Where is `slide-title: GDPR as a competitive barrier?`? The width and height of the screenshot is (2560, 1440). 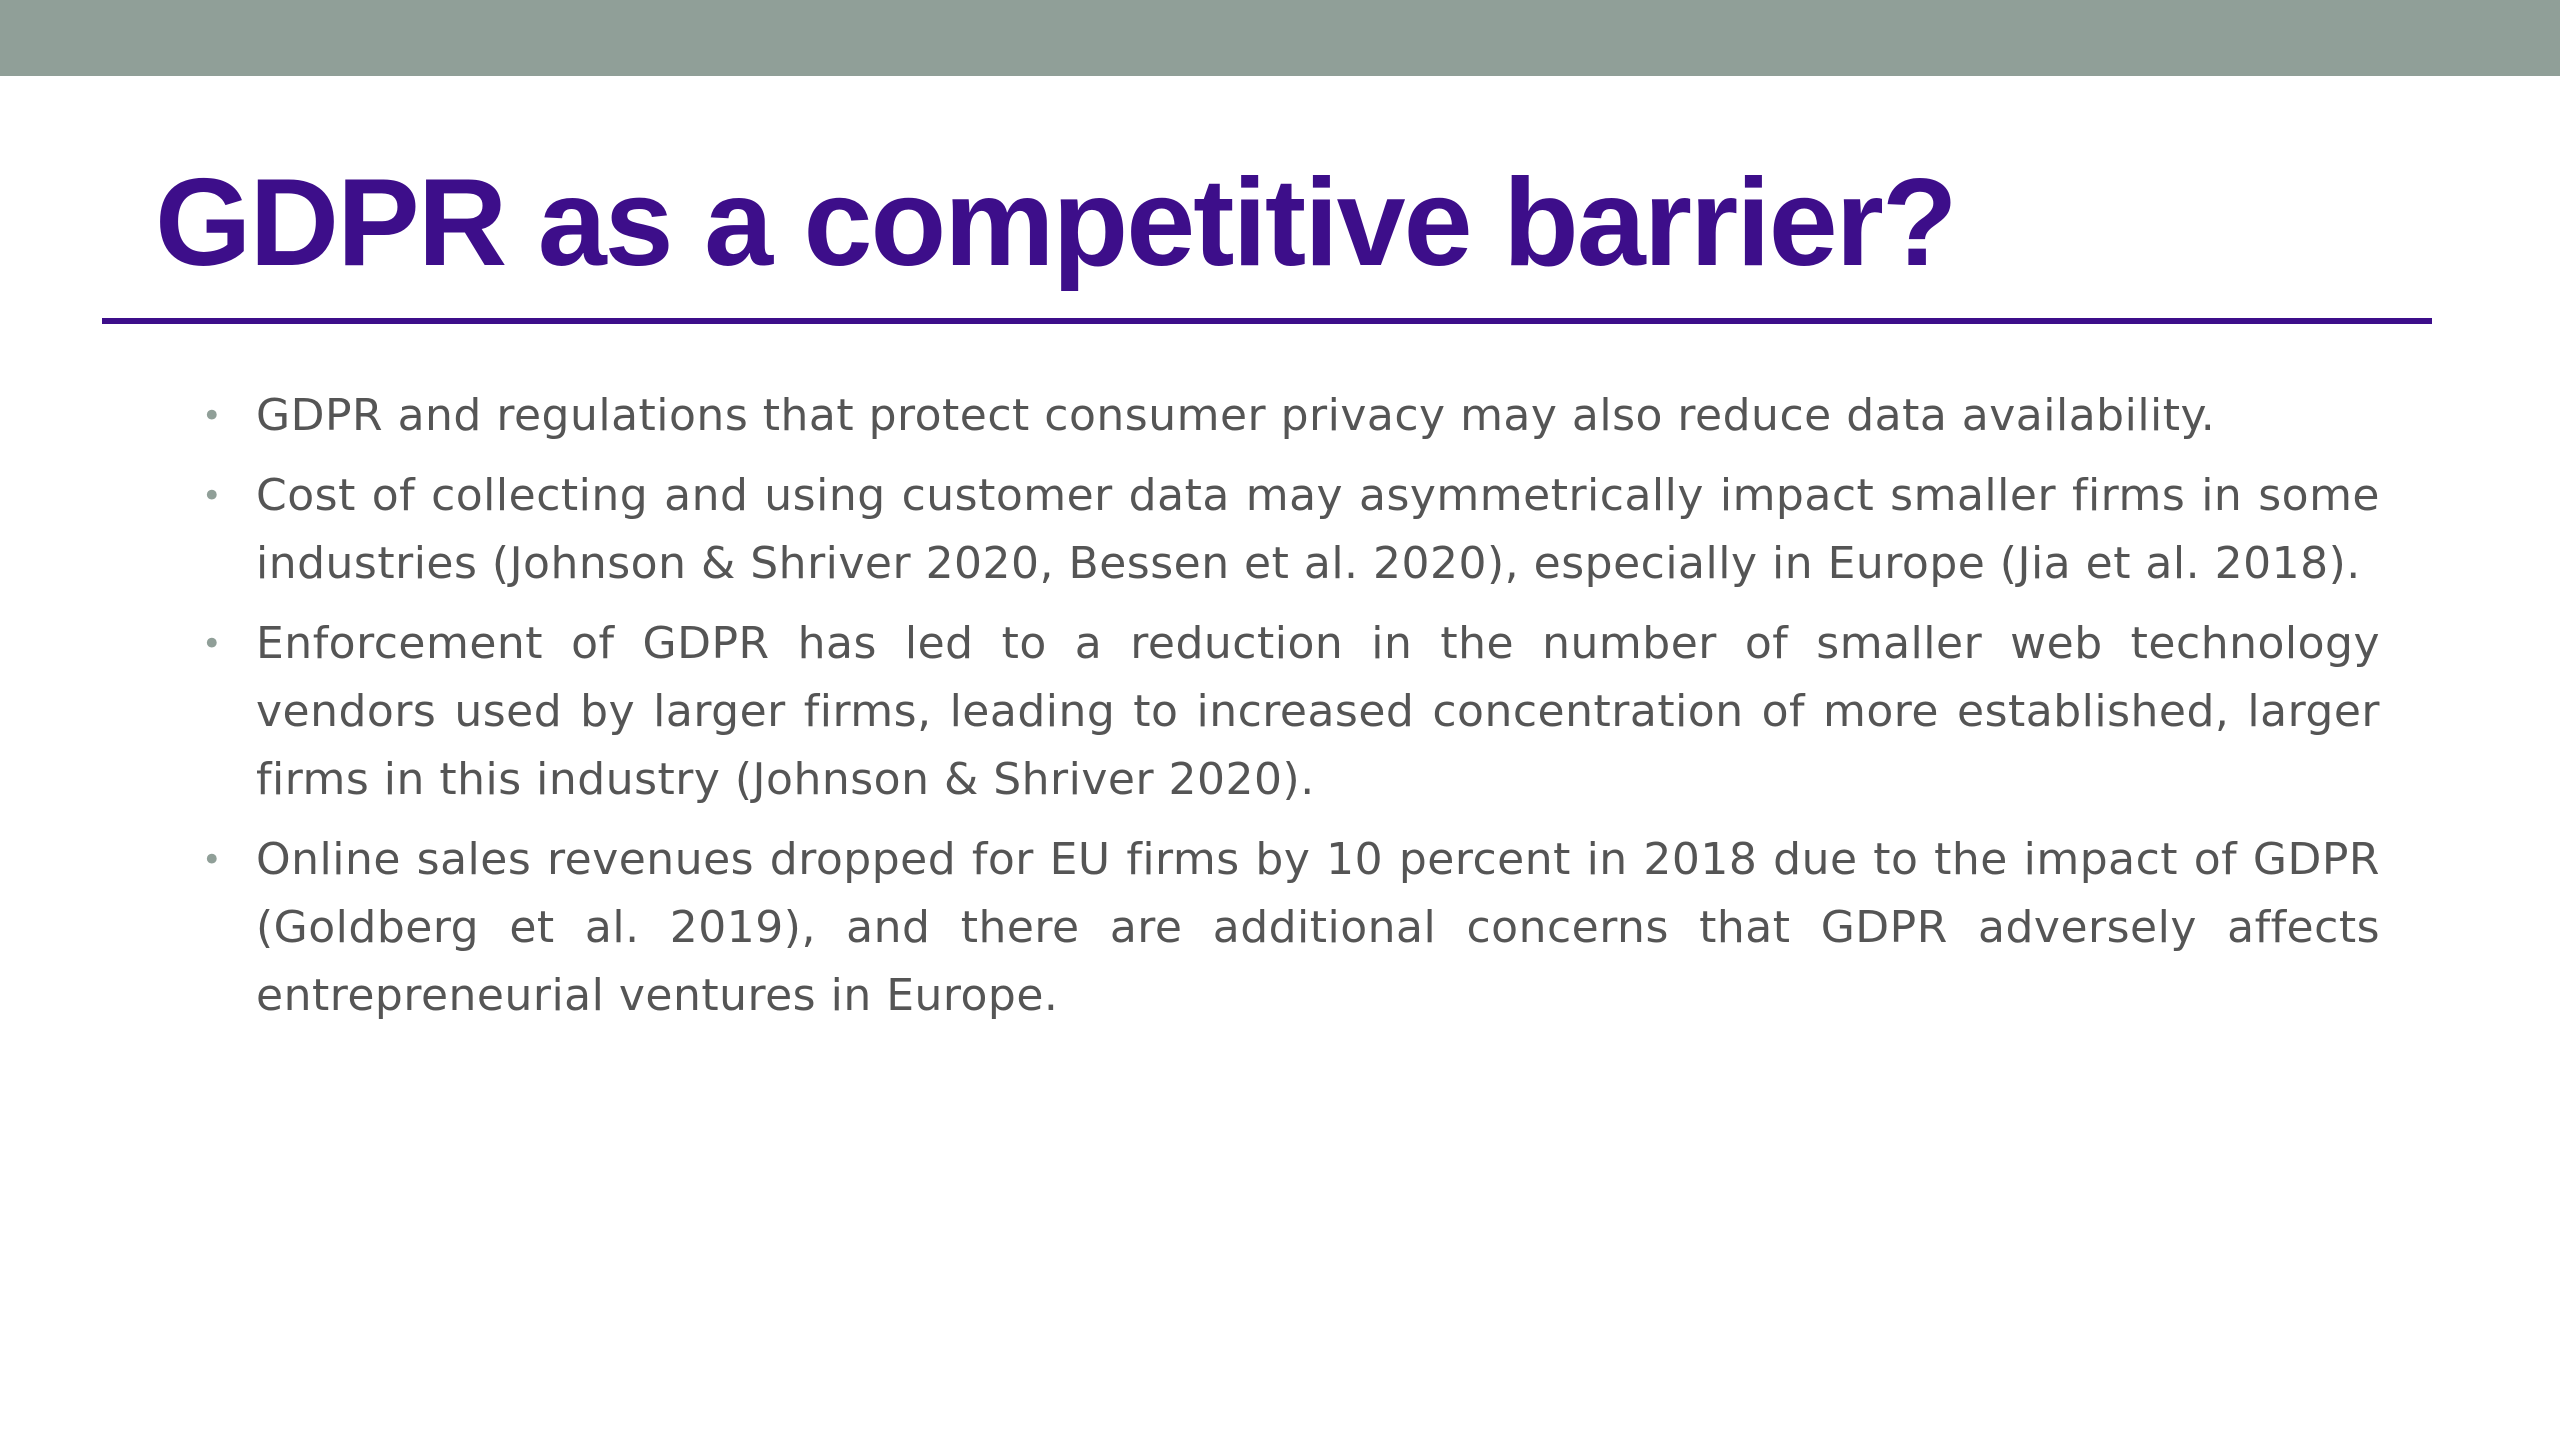 slide-title: GDPR as a competitive barrier? is located at coordinates (1056, 223).